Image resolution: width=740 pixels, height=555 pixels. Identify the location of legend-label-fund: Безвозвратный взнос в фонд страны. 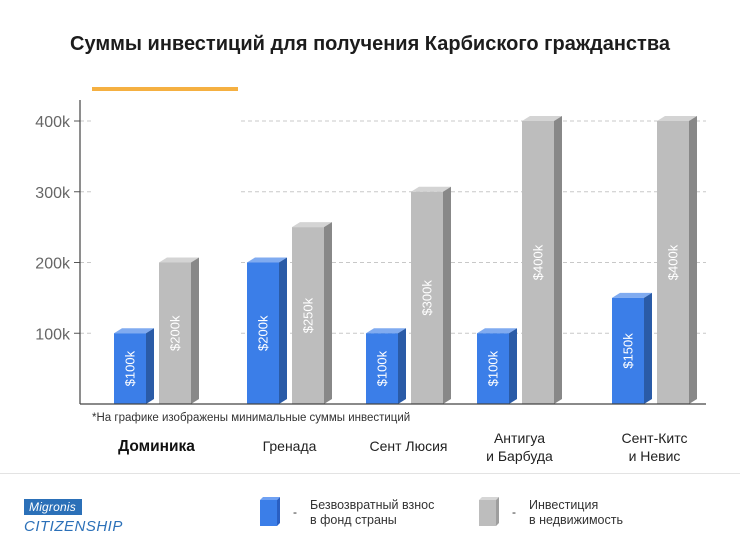
(372, 513).